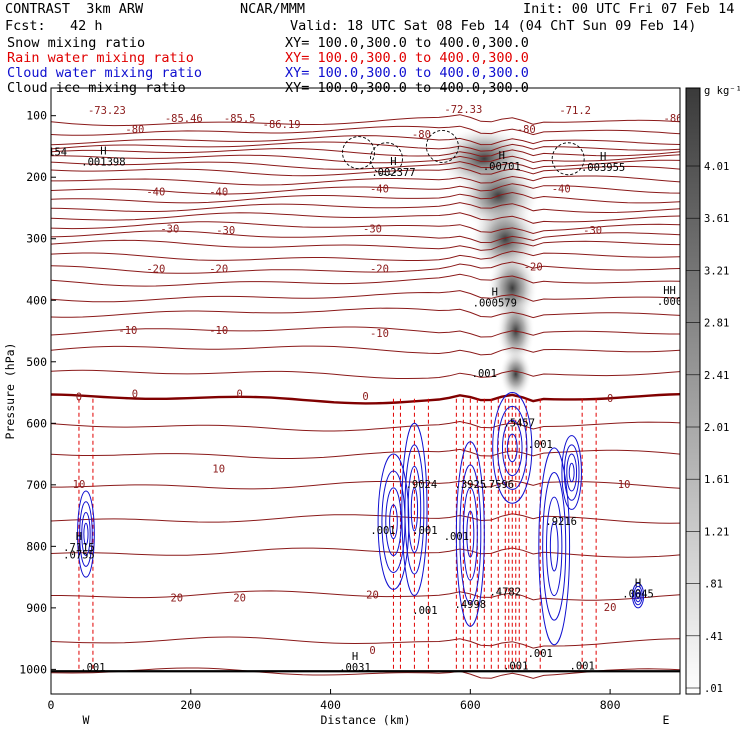  Describe the element at coordinates (716, 480) in the screenshot. I see `colorbar-label: 1.61` at that location.